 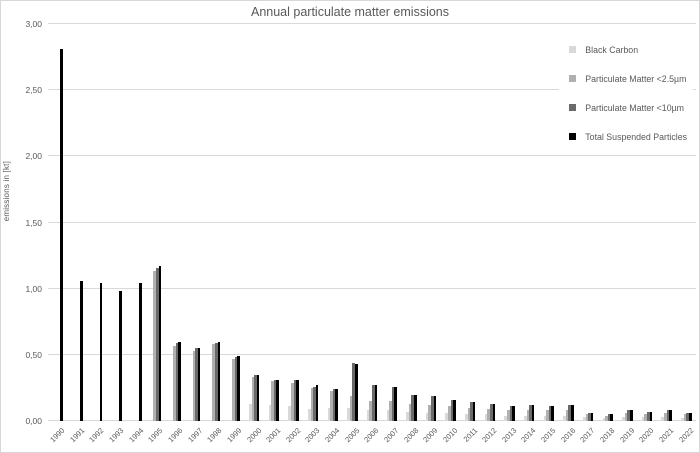 What do you see at coordinates (607, 435) in the screenshot?
I see `x-tick-label: 2018` at bounding box center [607, 435].